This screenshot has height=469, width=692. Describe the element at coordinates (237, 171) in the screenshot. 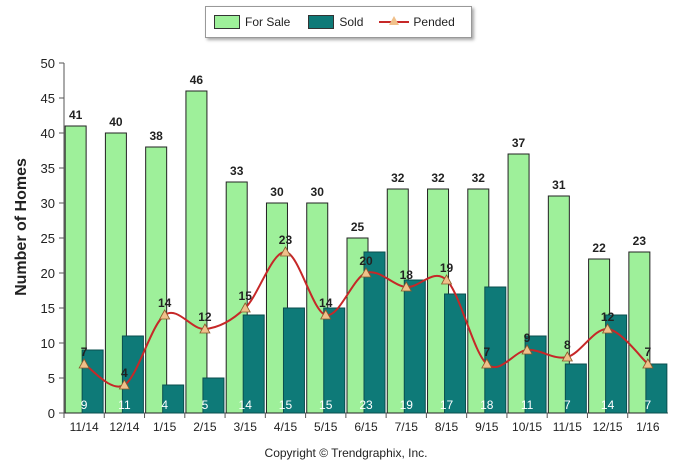

I see `for-sale-value-label: 33` at that location.